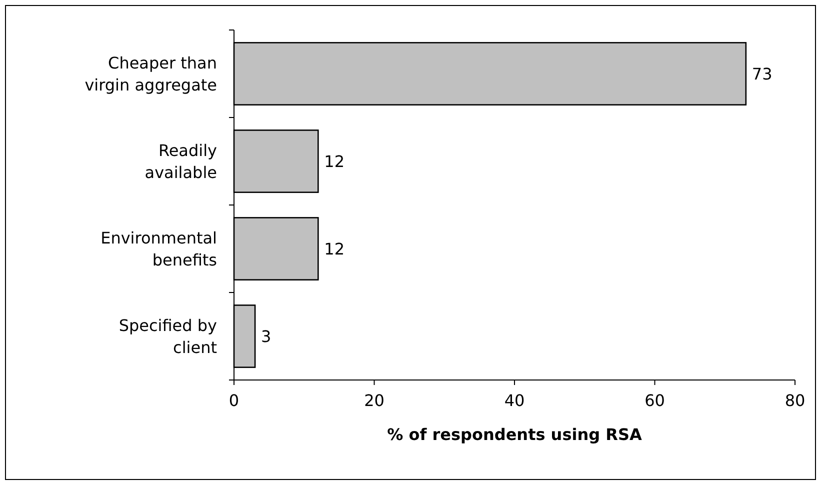  What do you see at coordinates (514, 434) in the screenshot?
I see `x-axis-title: % of respondents using RSA` at bounding box center [514, 434].